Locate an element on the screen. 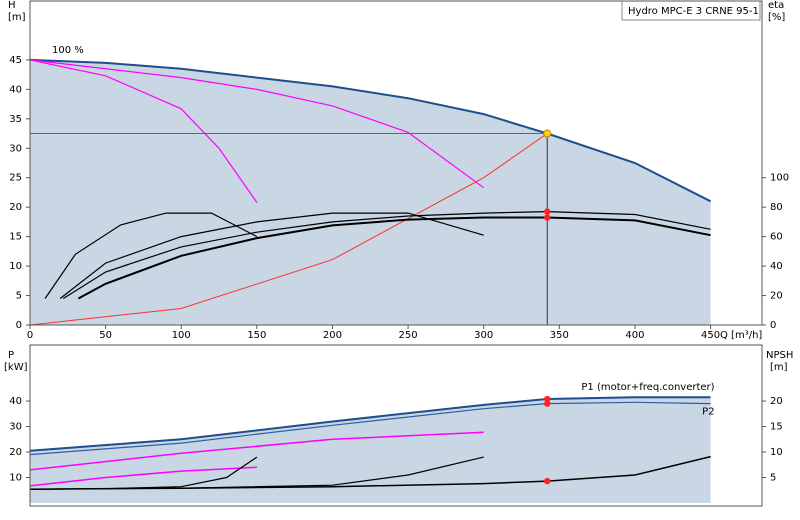 The image size is (800, 520). y2-tick-label: 15 is located at coordinates (776, 427).